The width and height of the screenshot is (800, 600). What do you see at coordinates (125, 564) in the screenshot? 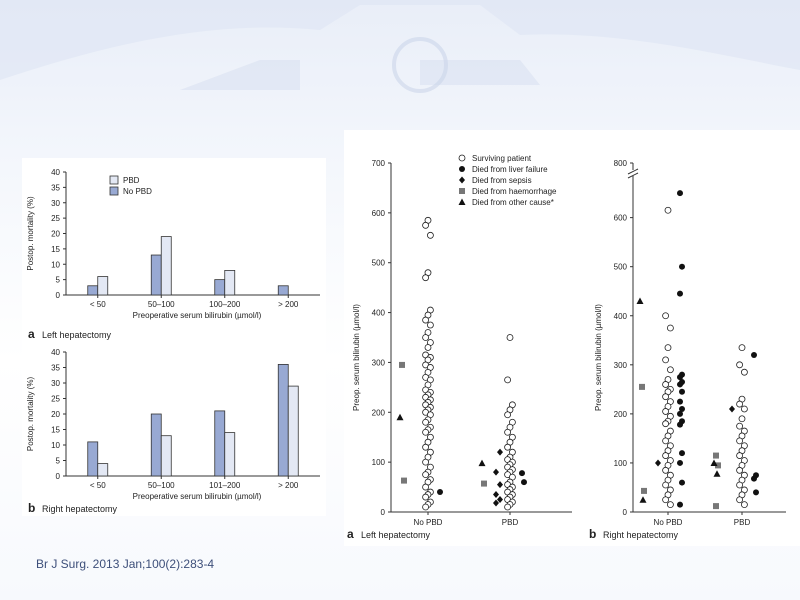
I see `citation: Br J Surg. 2013 Jan;100(2):283-4` at bounding box center [125, 564].